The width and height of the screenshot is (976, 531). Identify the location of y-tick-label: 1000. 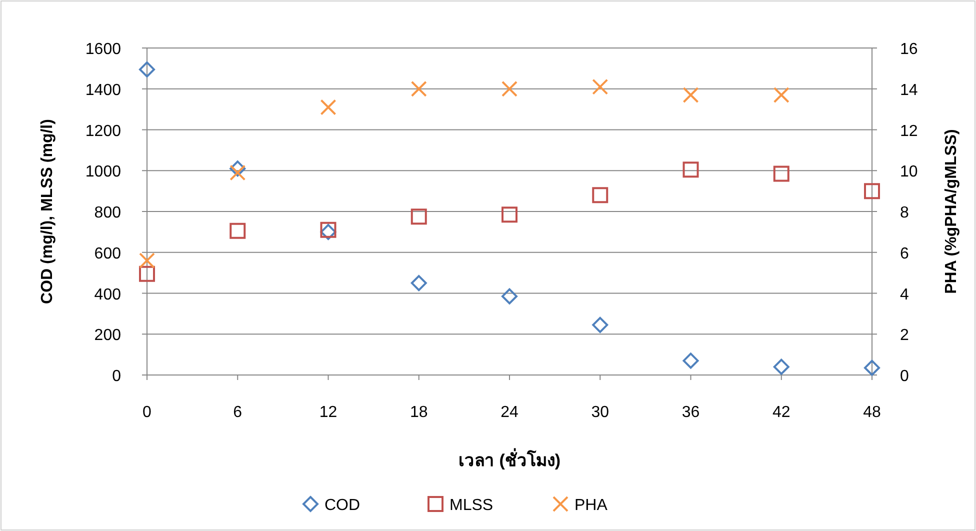
(103, 172).